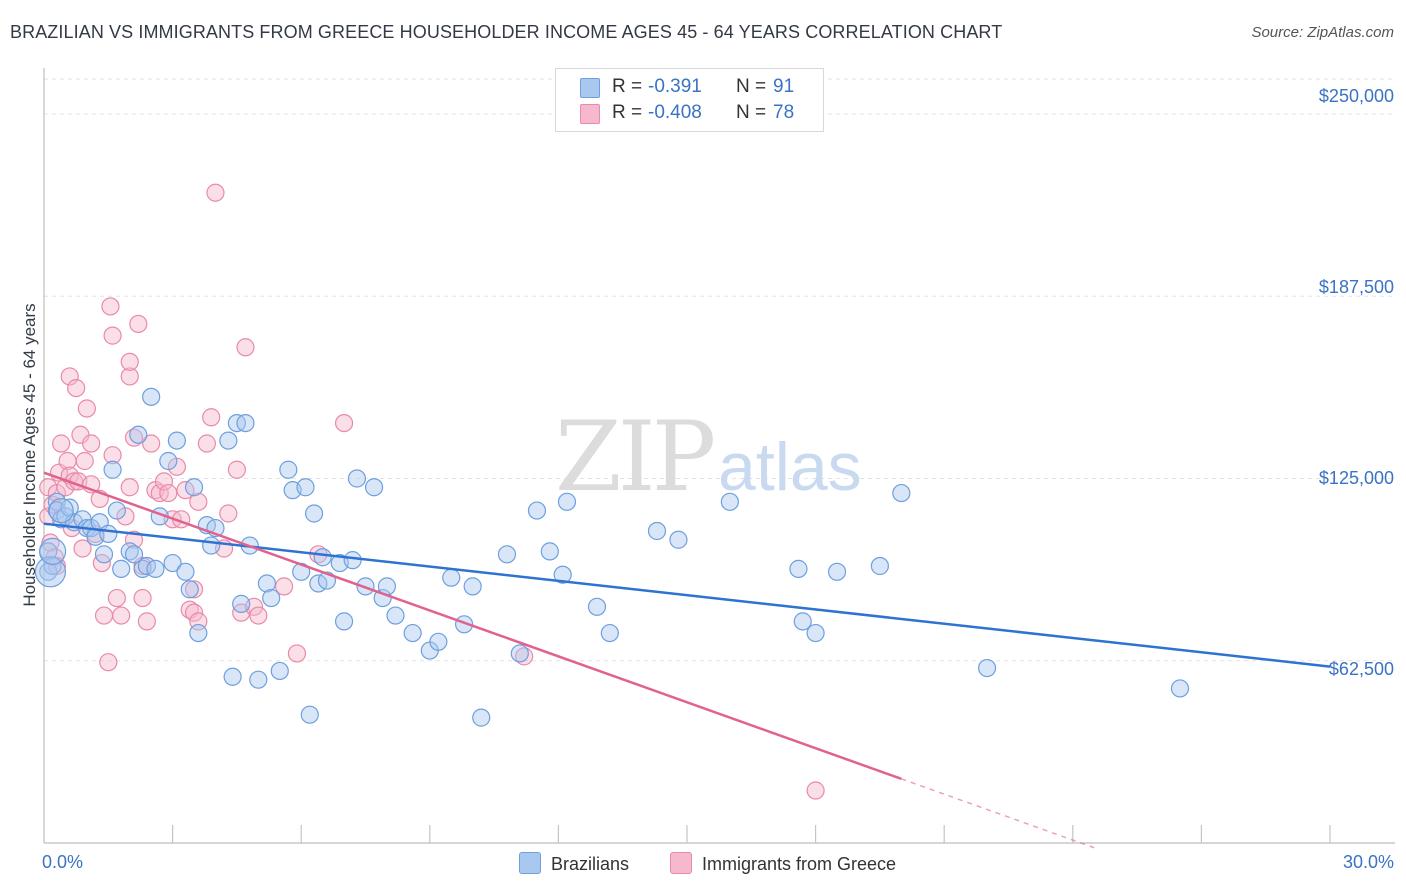  I want to click on correlation-legend: R = -0.391 N = 91 R = -0.408 N = 78, so click(689, 100).